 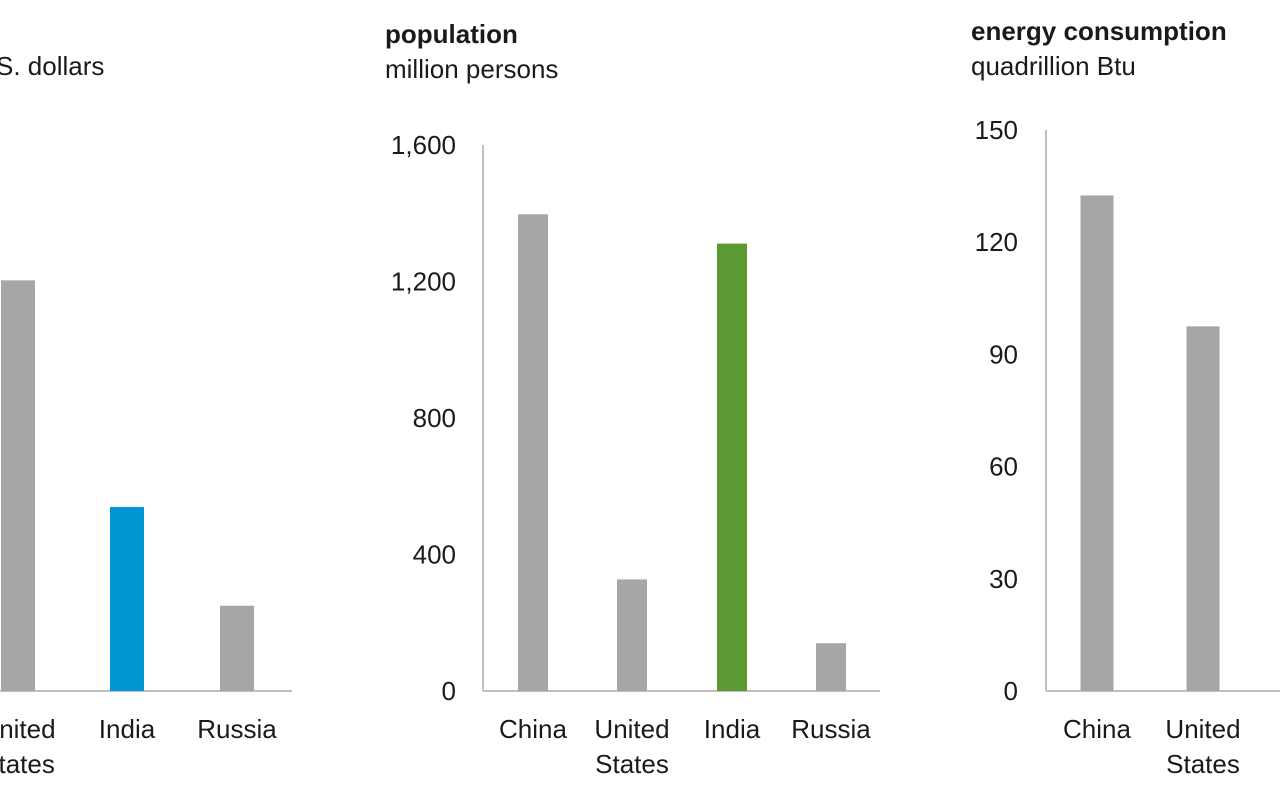 I want to click on panel-gdp-cat-russia: Russia, so click(x=237, y=729).